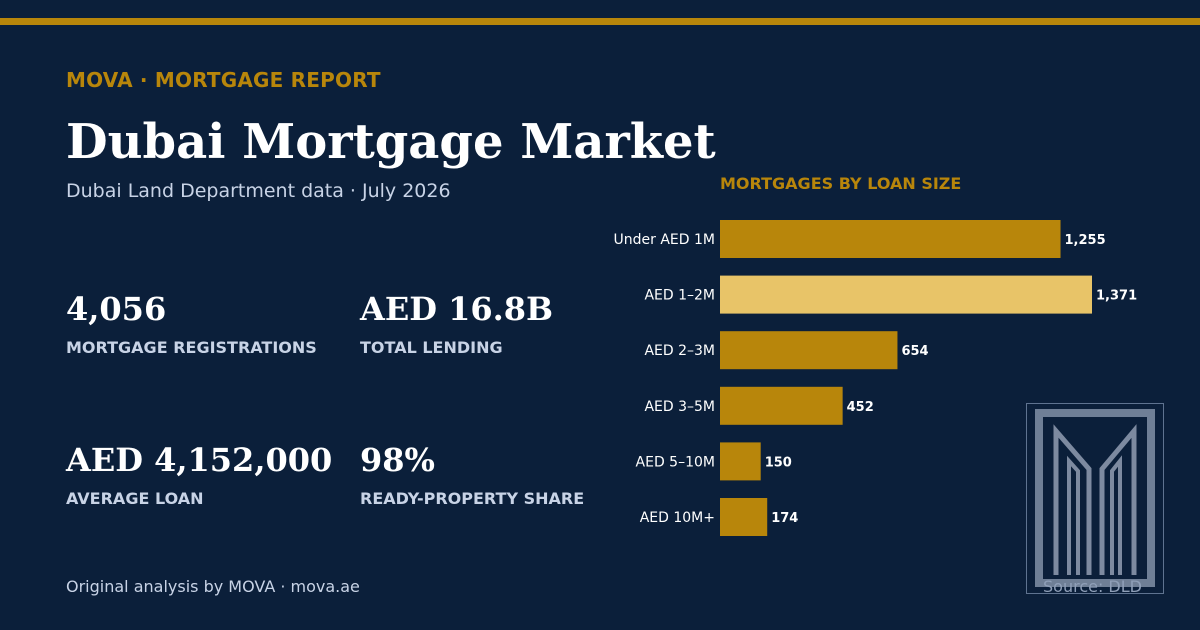 Image resolution: width=1200 pixels, height=630 pixels. Describe the element at coordinates (397, 460) in the screenshot. I see `stat-value: 98%` at that location.